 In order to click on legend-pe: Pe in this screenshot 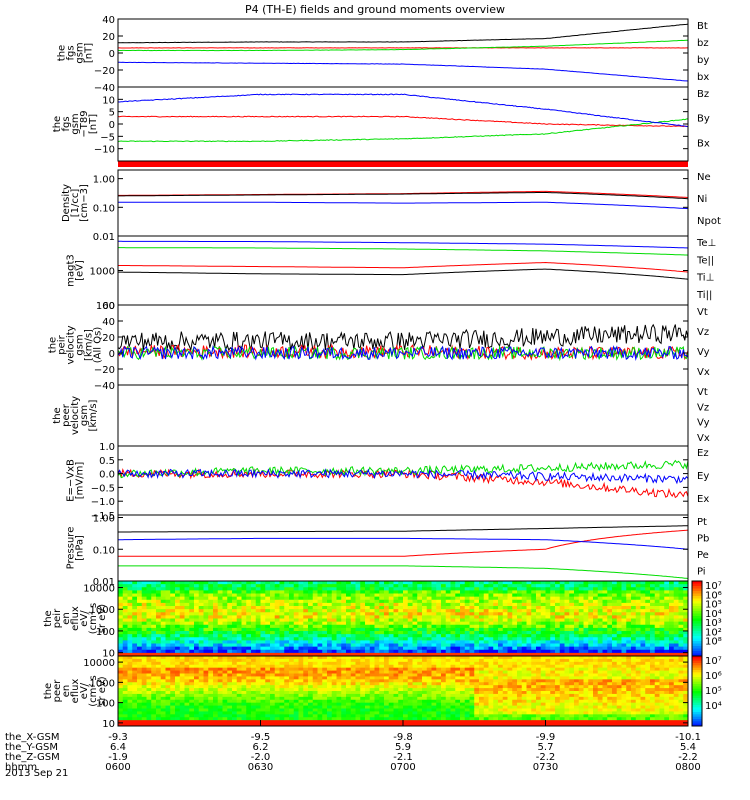, I will do `click(703, 555)`.